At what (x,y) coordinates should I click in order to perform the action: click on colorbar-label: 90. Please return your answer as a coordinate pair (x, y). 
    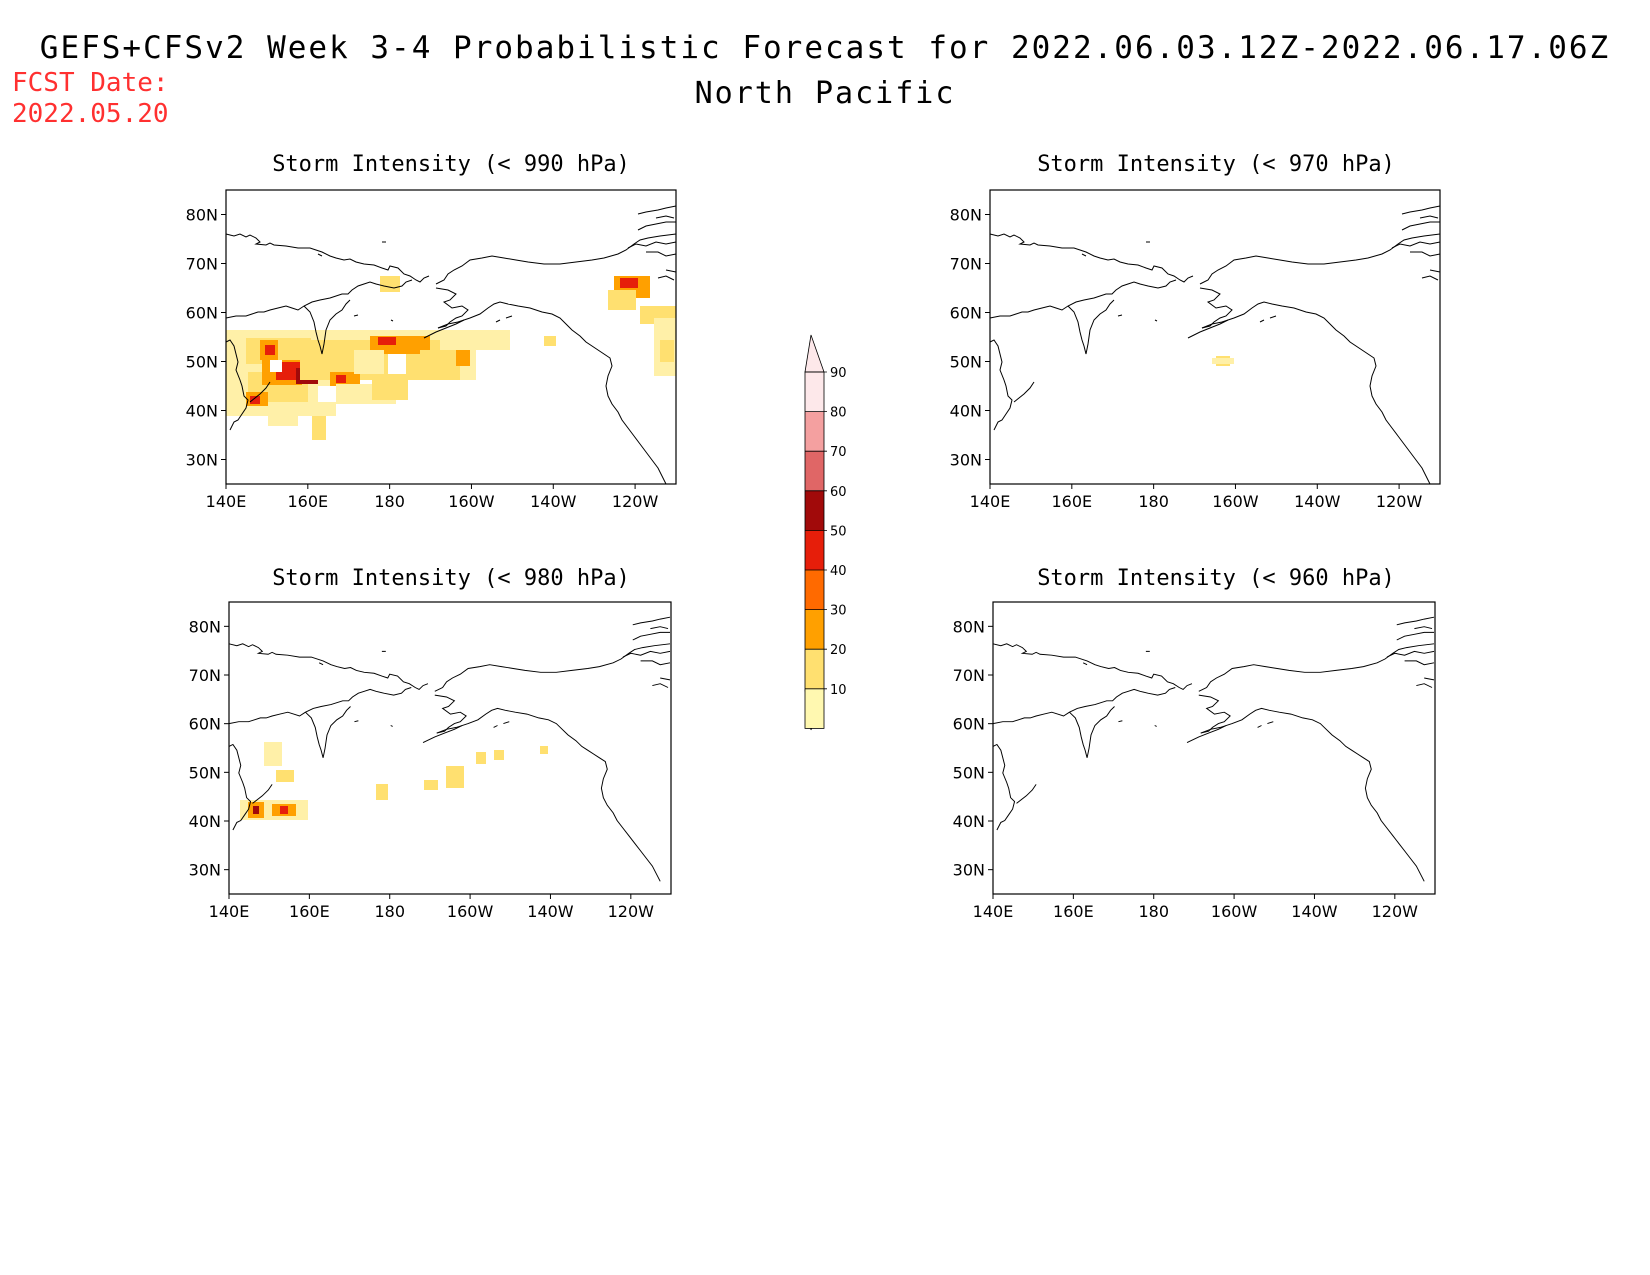
    Looking at the image, I should click on (838, 373).